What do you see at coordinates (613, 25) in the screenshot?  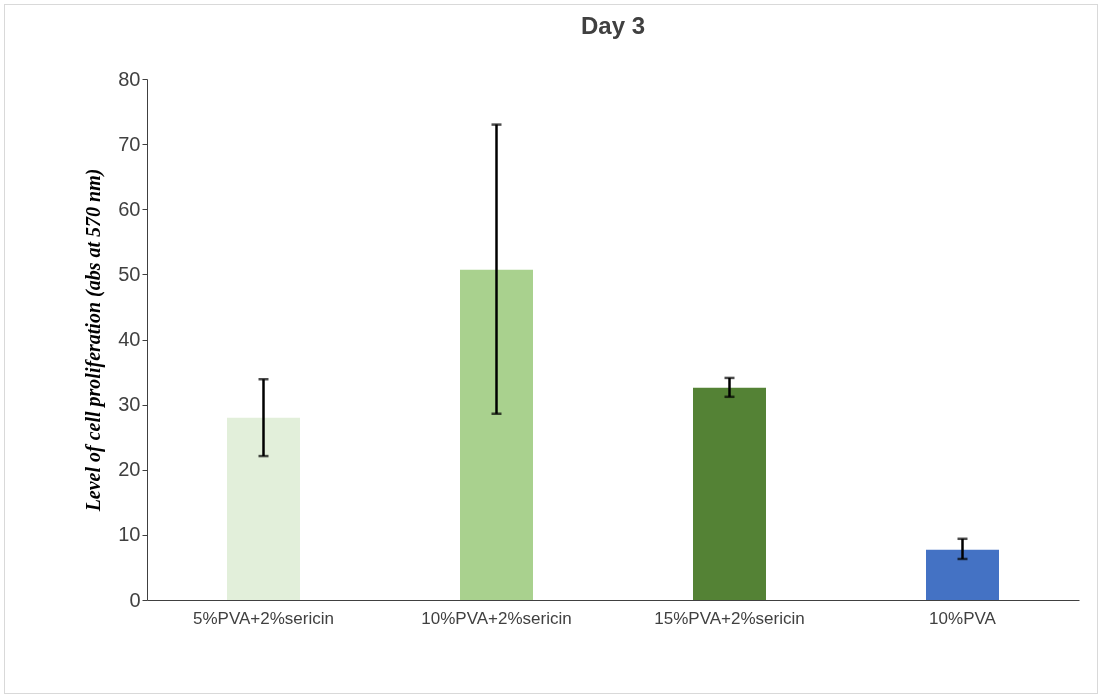 I see `chart-title: Day 3` at bounding box center [613, 25].